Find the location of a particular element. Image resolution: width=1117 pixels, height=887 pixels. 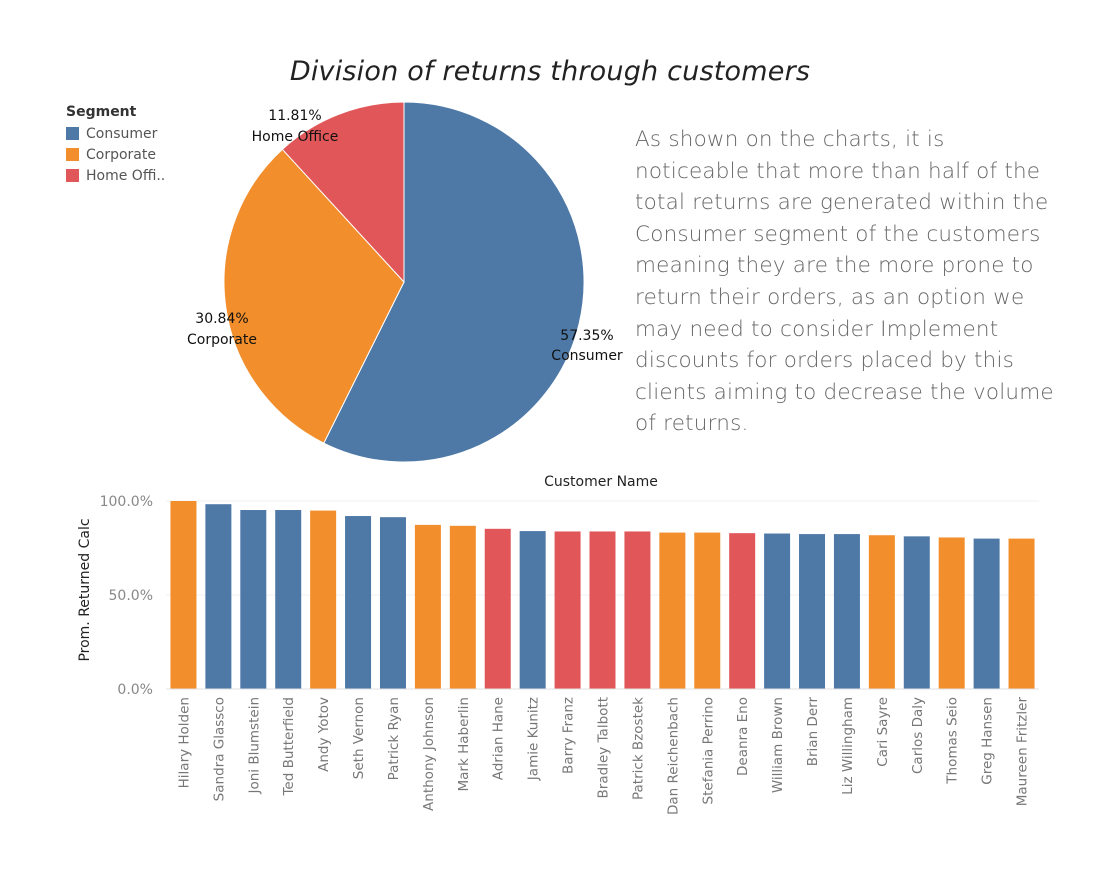

x-tick-label-adrian-hane: Adrian Hane is located at coordinates (499, 738).